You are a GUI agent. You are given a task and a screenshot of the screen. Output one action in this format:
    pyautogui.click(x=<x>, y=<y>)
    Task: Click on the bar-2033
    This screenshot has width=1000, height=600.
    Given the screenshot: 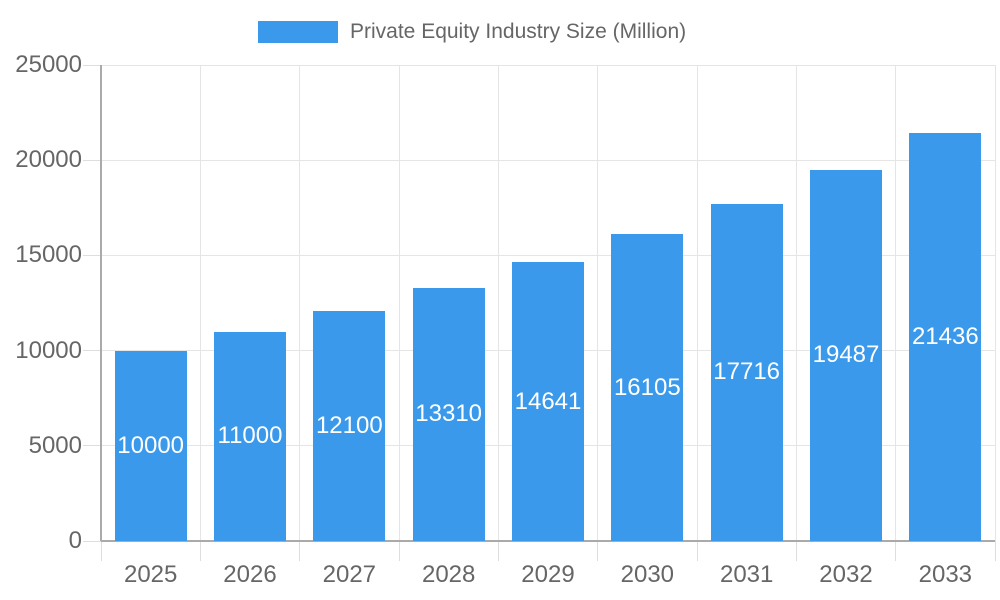 What is the action you would take?
    pyautogui.click(x=945, y=336)
    